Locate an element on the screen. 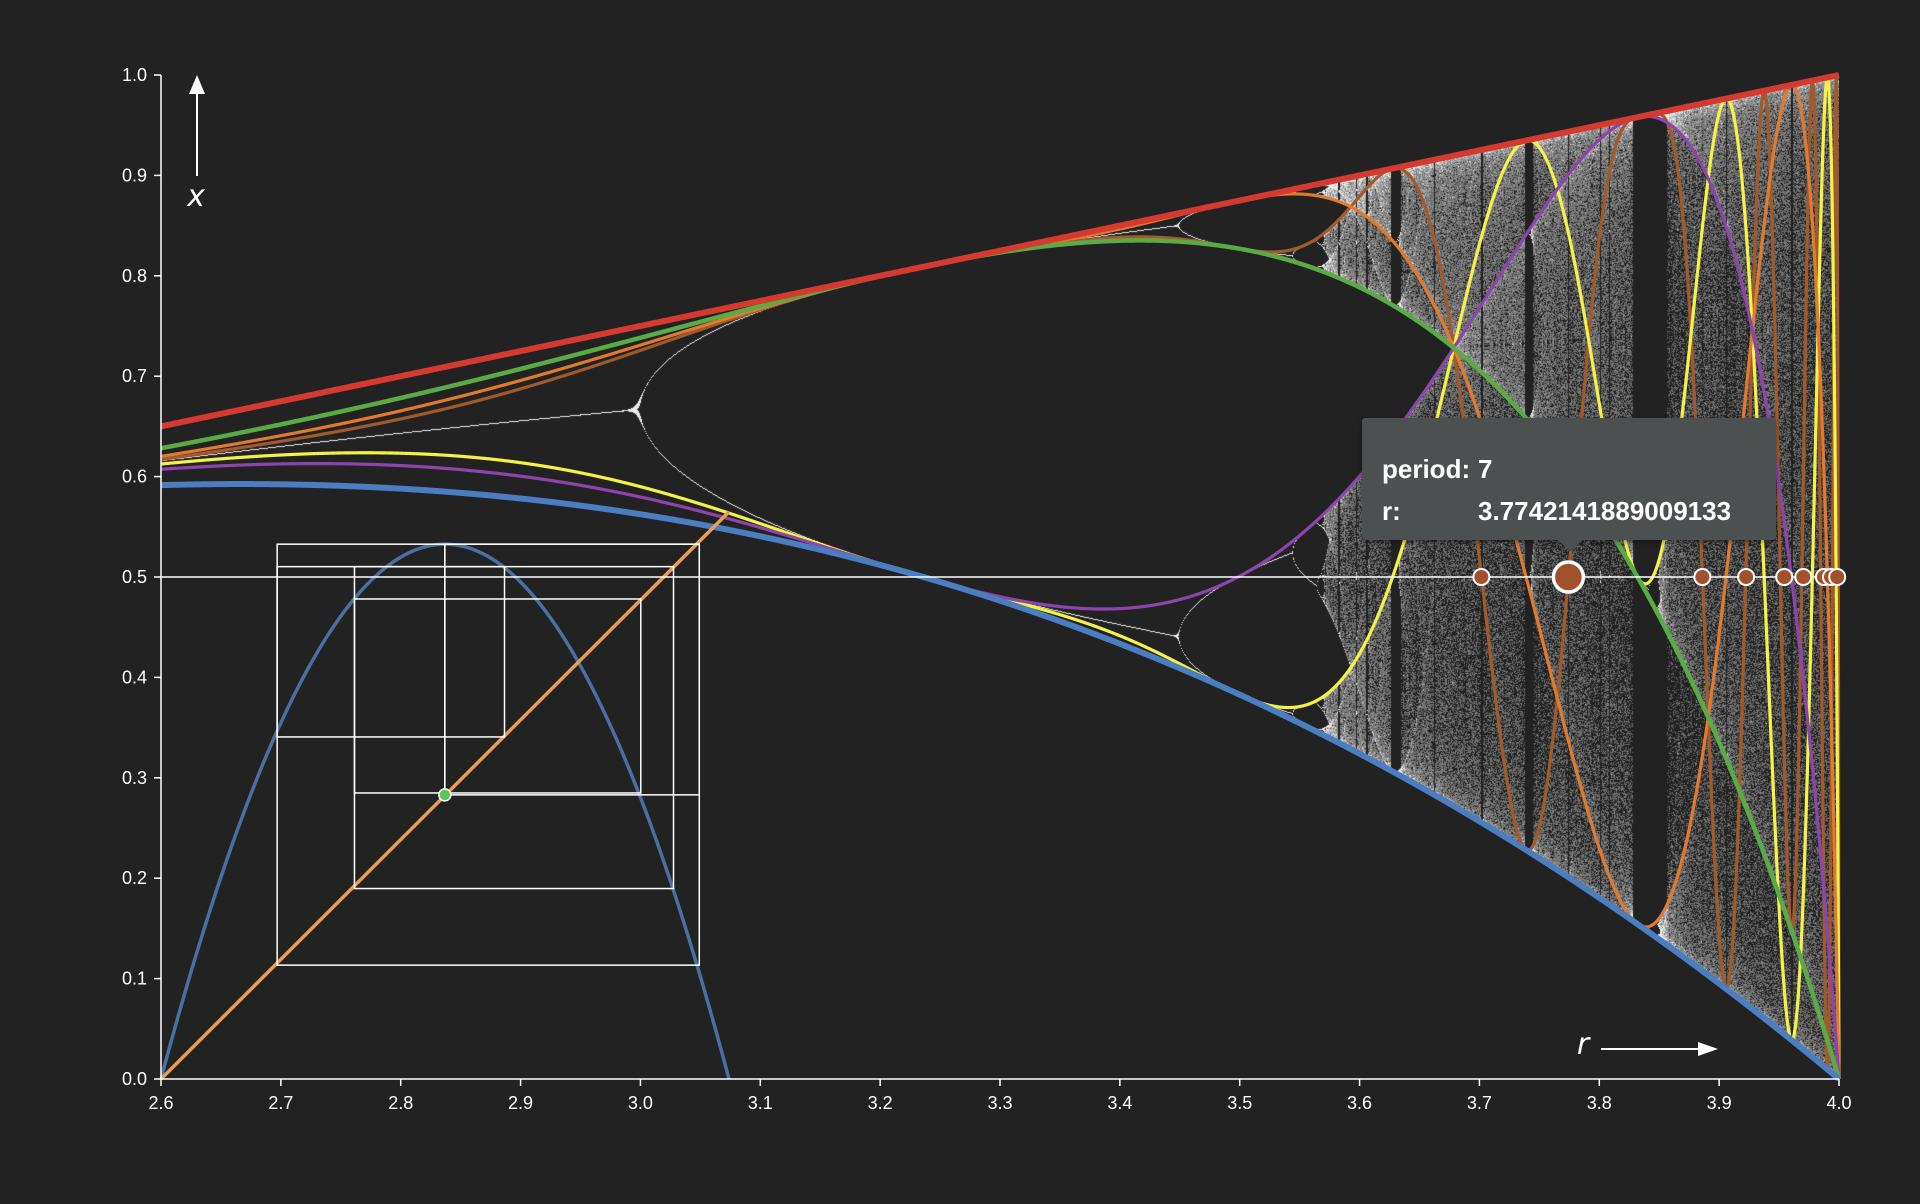 The image size is (1920, 1204). tooltip-r-row: r: 3.7742141889009133 is located at coordinates (1556, 511).